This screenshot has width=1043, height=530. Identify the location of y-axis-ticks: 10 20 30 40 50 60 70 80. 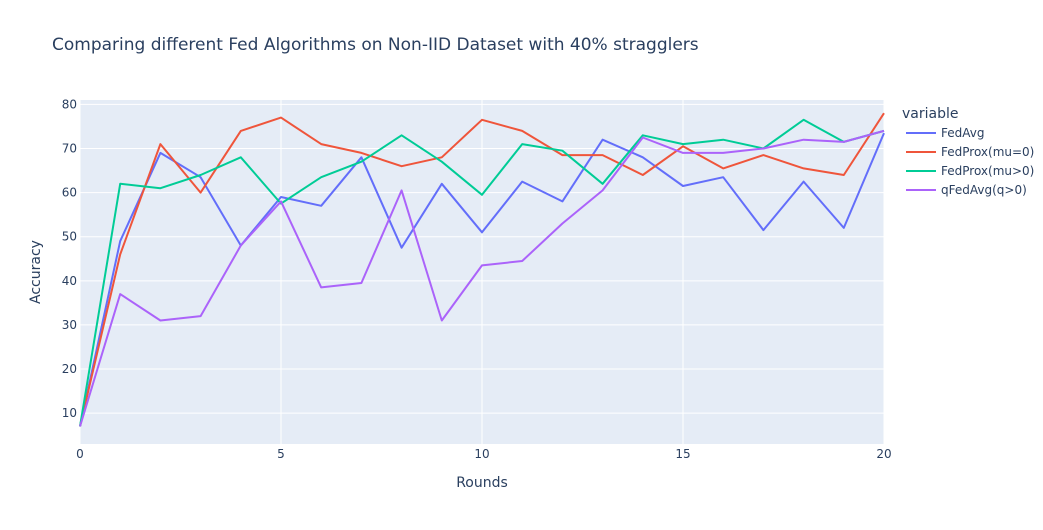
(69, 258).